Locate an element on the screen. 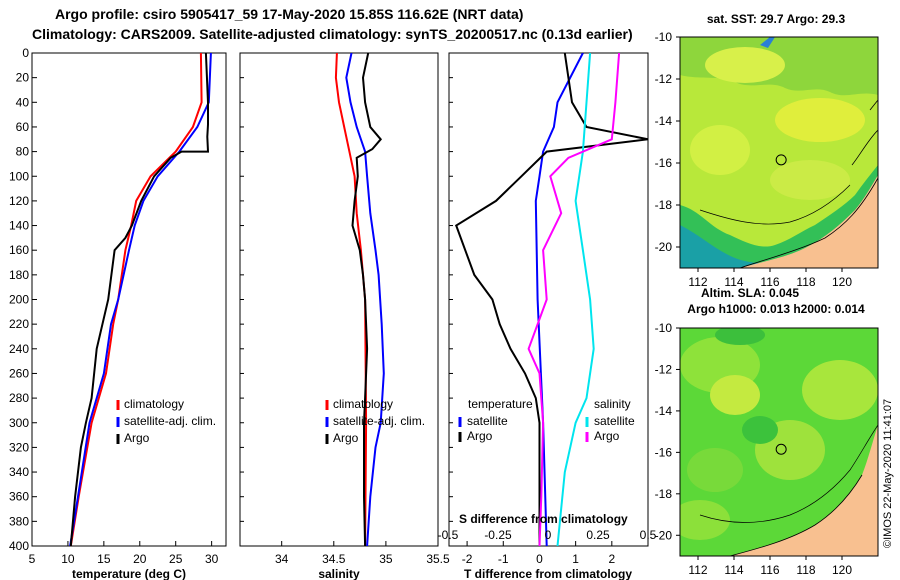 The image size is (900, 580). sla-map-subtitle: Argo h1000: 0.013 h2000: 0.014 is located at coordinates (776, 309).